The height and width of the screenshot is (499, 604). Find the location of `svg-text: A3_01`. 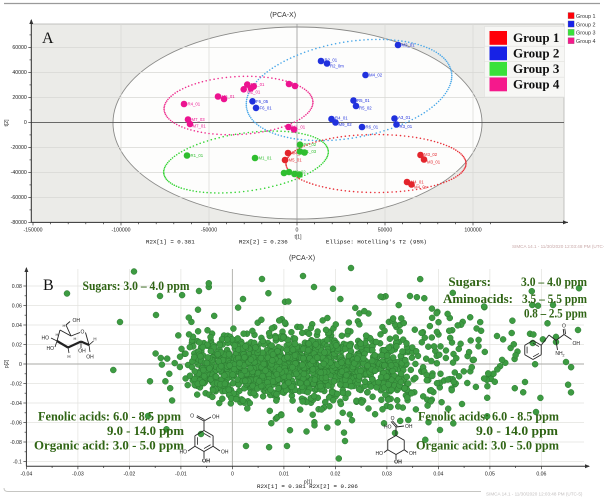

svg-text: A3_01 is located at coordinates (404, 117).